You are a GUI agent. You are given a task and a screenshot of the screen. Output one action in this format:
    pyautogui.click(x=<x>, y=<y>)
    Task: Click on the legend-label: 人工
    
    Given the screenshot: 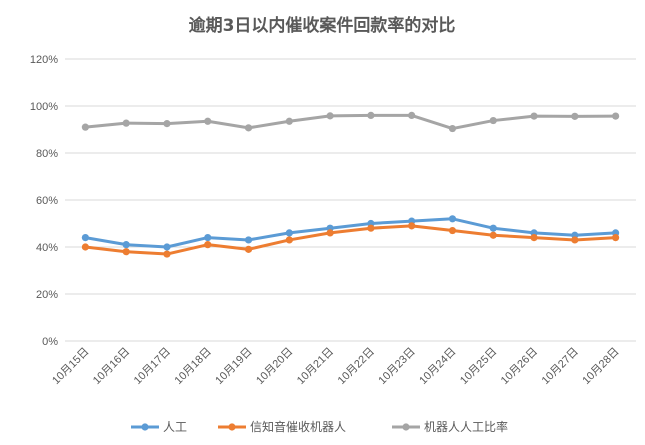 What is the action you would take?
    pyautogui.click(x=175, y=427)
    